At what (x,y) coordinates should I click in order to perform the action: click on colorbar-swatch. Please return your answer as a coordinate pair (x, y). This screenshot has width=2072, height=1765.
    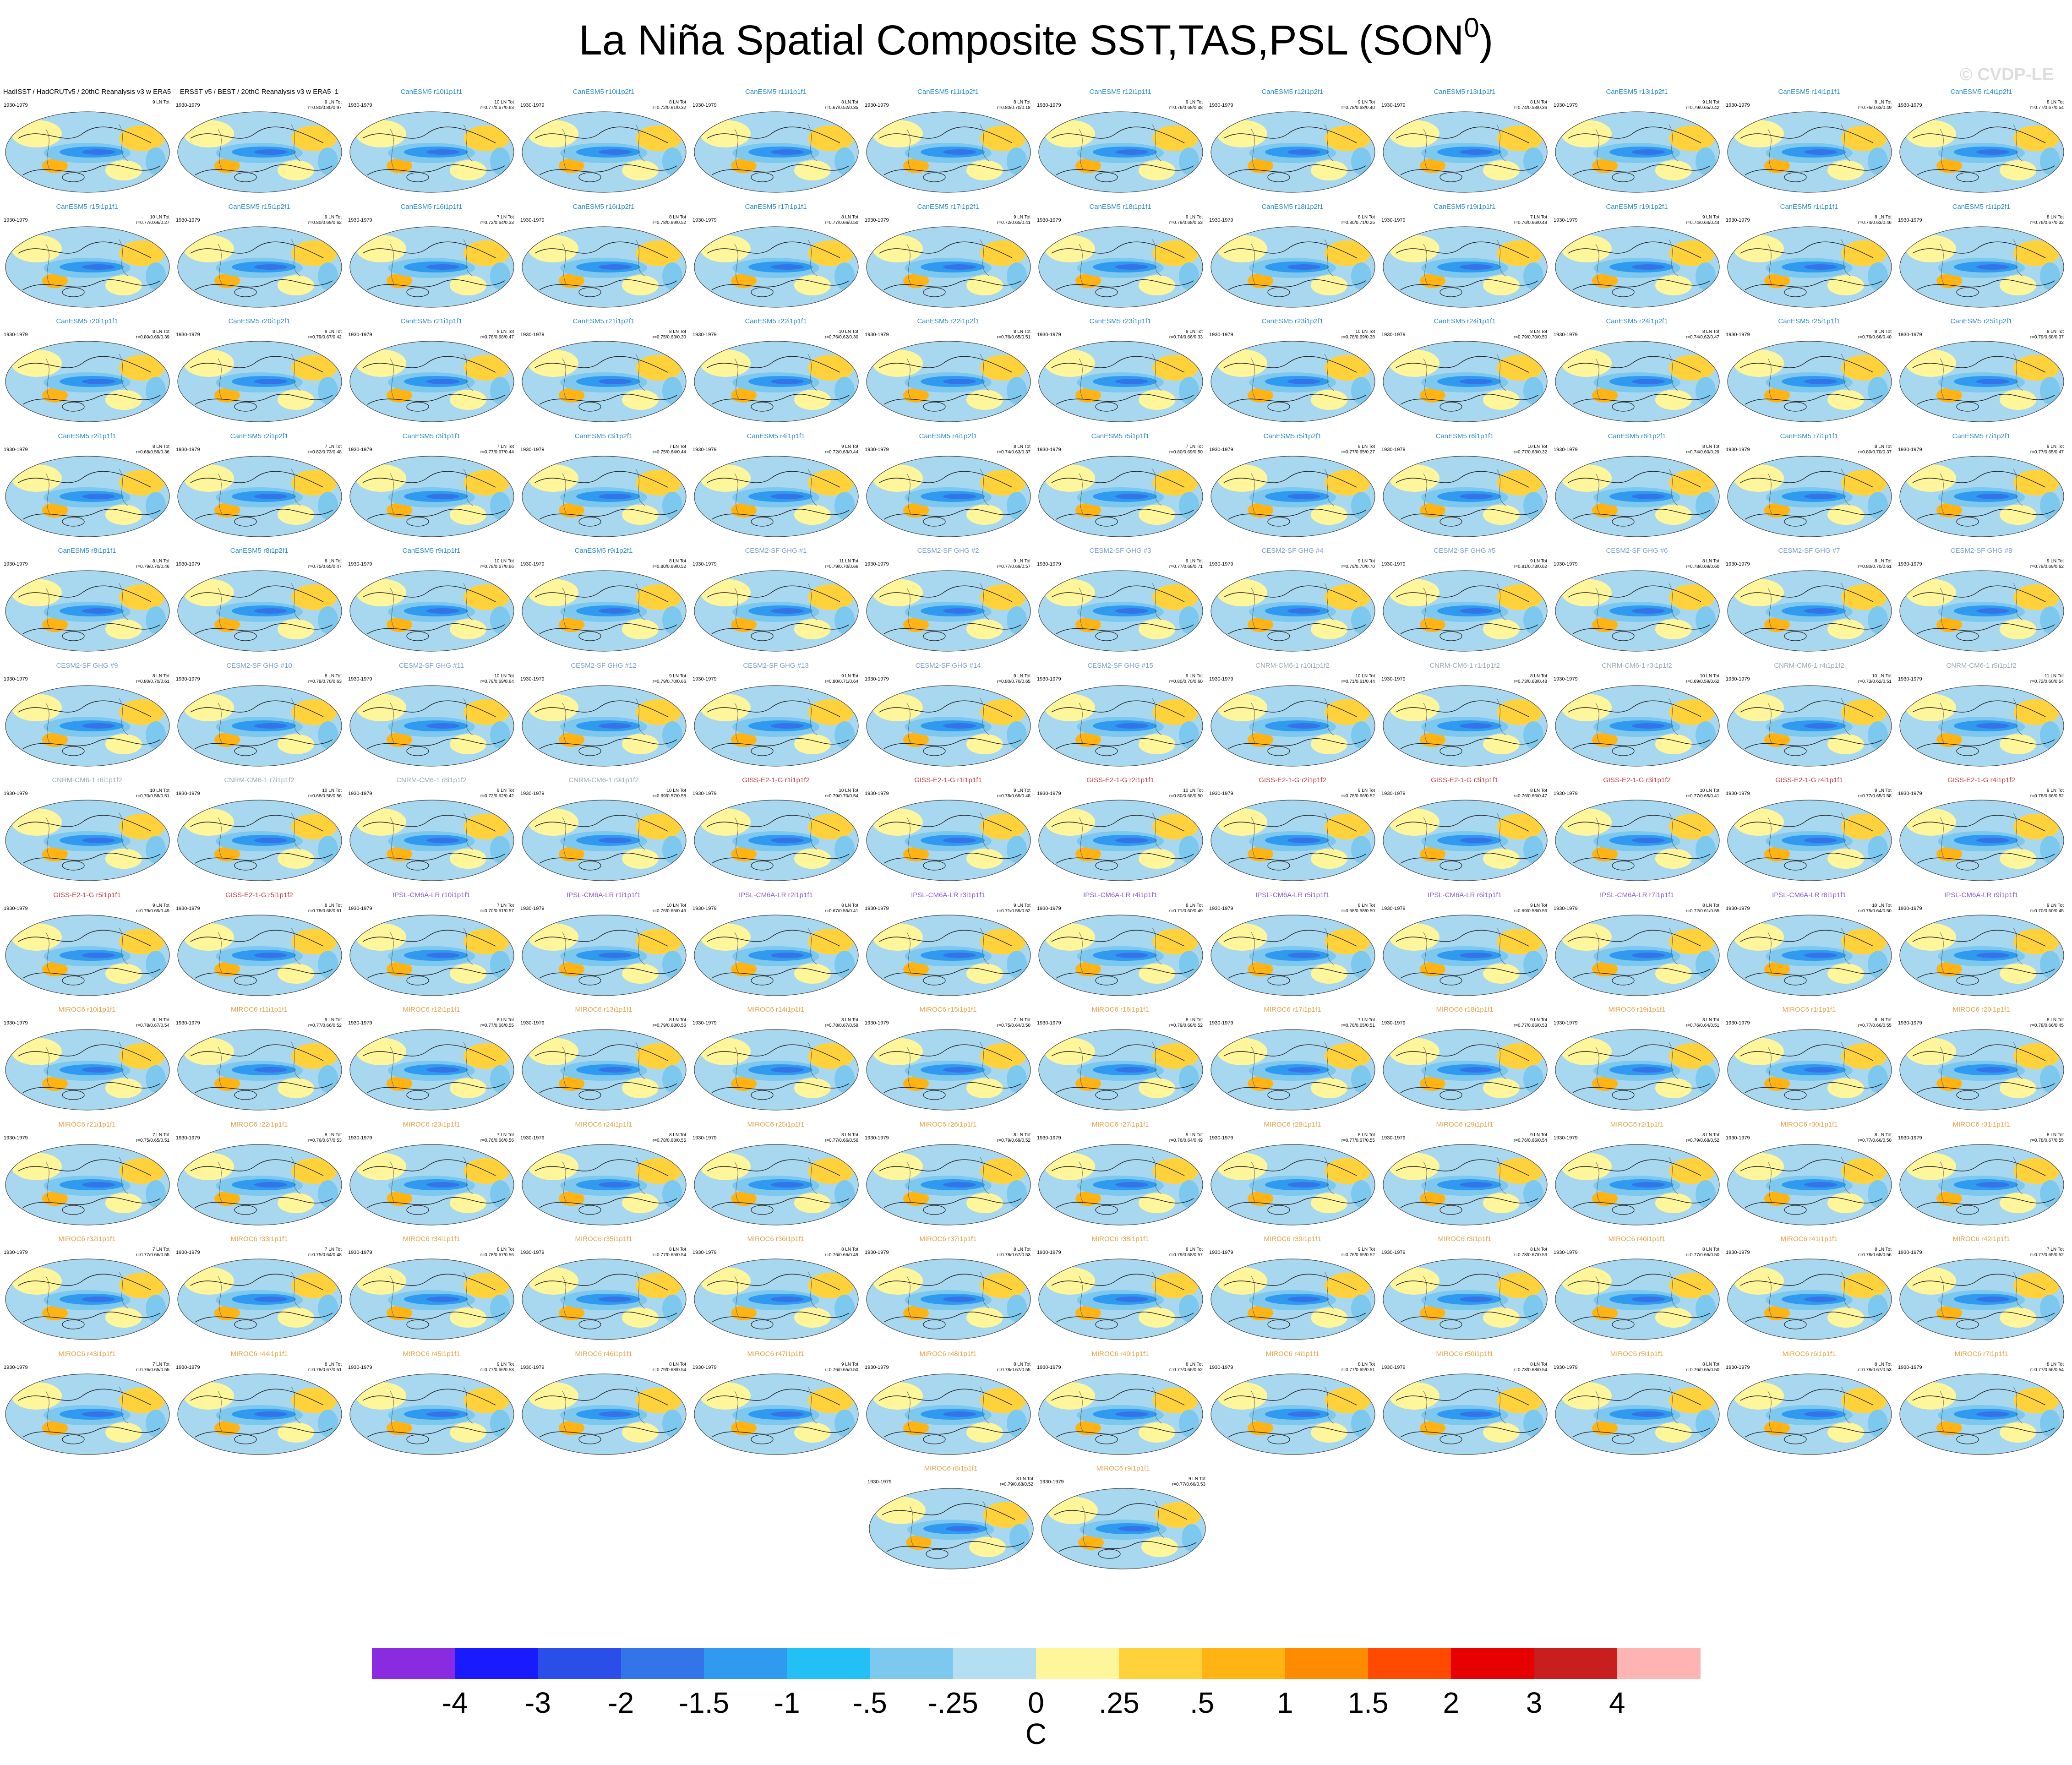
    Looking at the image, I should click on (1244, 1663).